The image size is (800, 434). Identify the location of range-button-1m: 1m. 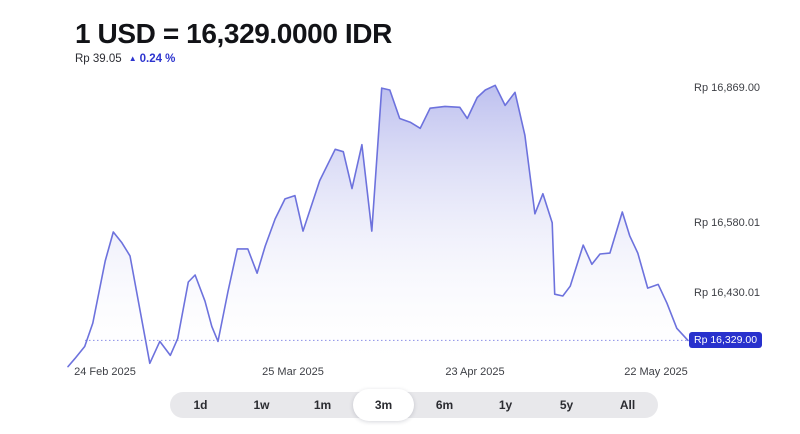
(322, 405).